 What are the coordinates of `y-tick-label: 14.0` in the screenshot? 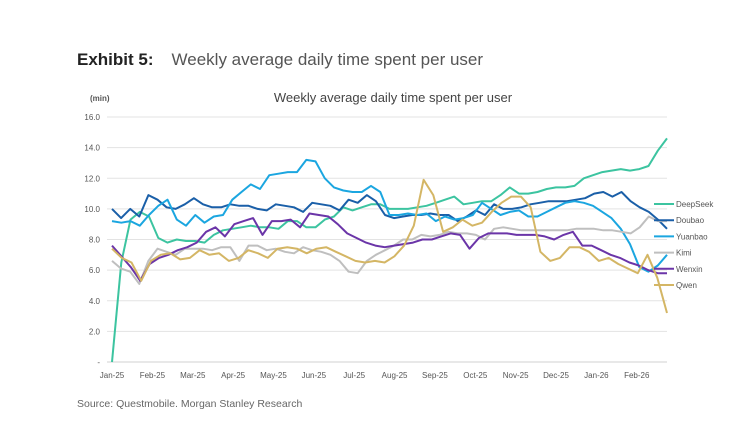 It's located at (92, 148).